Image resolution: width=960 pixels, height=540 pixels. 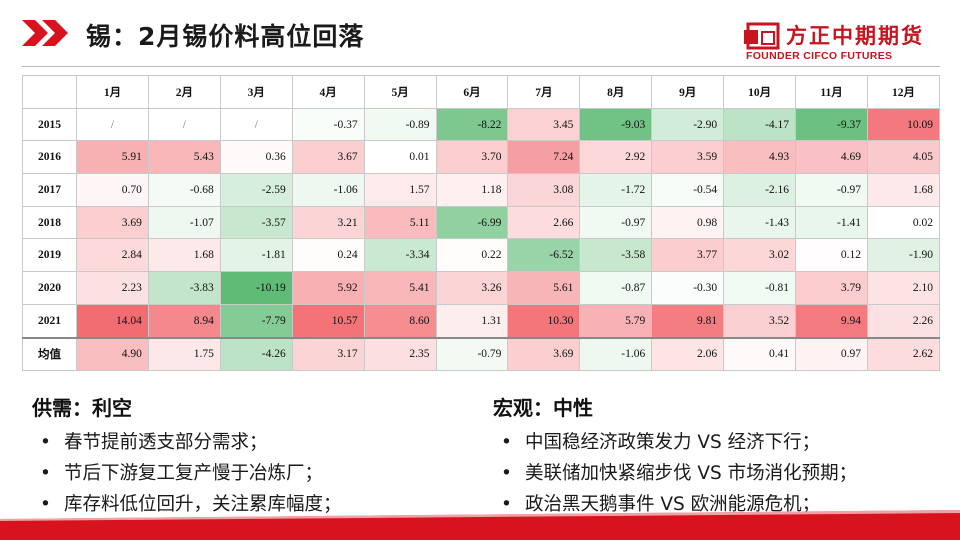 I want to click on table-cell: 0.24, so click(x=328, y=255).